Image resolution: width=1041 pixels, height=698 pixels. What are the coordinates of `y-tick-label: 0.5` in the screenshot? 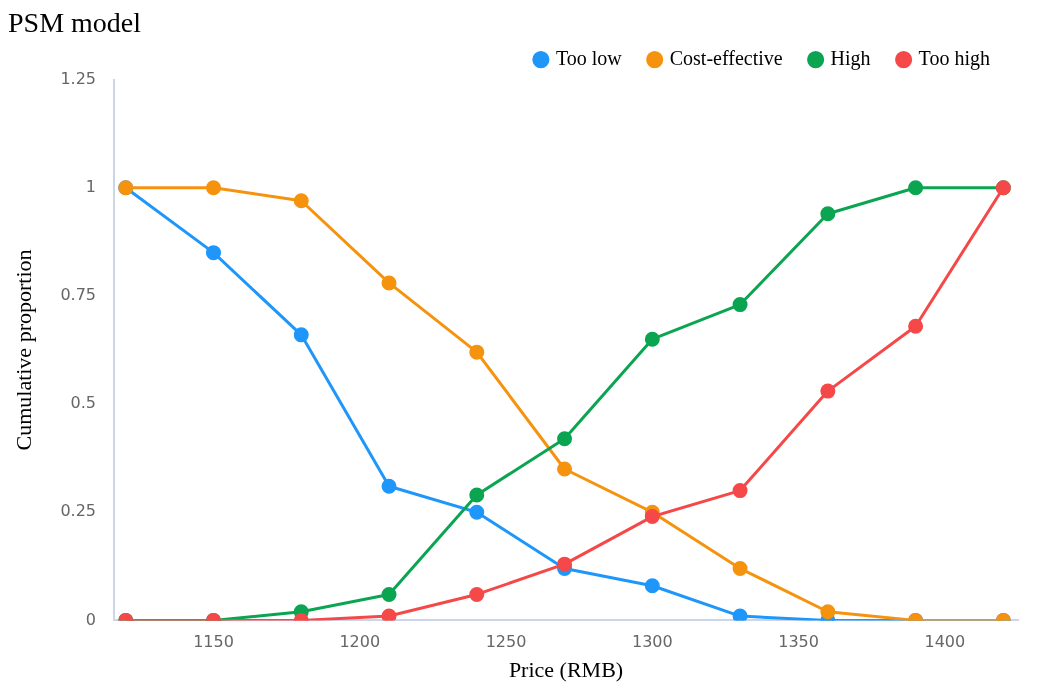 It's located at (83, 403).